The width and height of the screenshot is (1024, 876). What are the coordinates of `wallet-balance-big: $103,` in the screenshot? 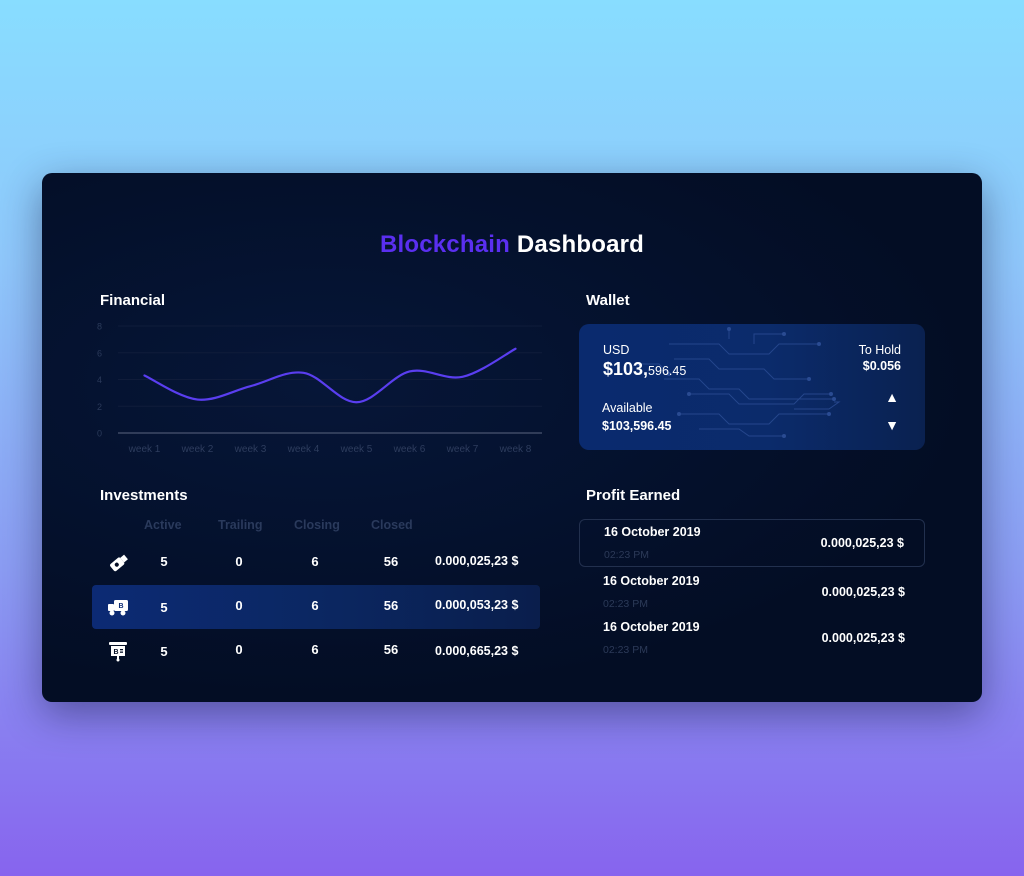 It's located at (626, 369).